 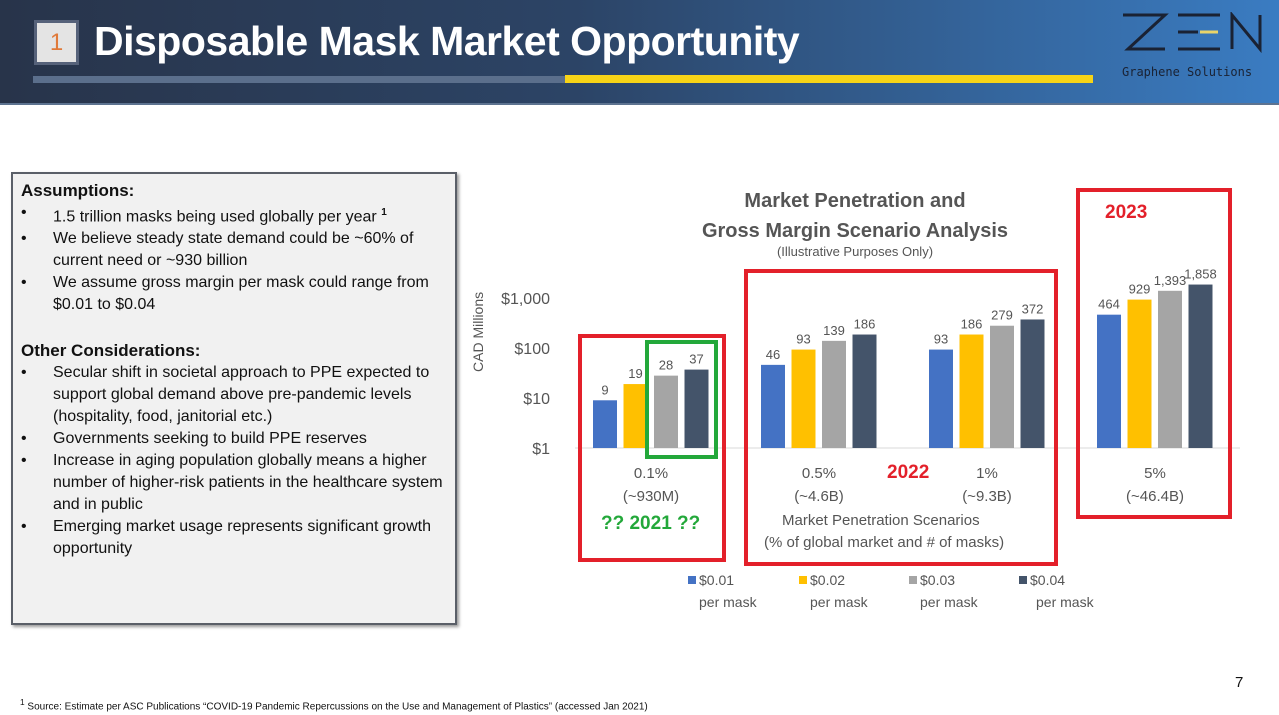 What do you see at coordinates (111, 351) in the screenshot?
I see `considerations-heading: Other Considerations:` at bounding box center [111, 351].